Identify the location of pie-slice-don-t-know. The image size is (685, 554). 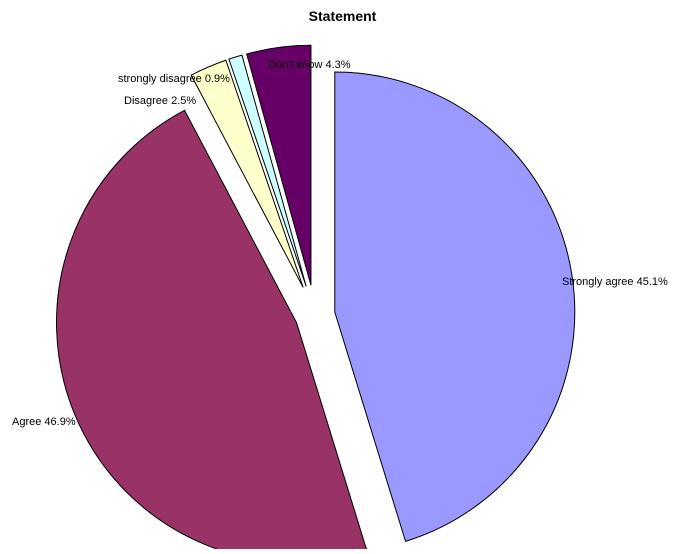
(279, 165).